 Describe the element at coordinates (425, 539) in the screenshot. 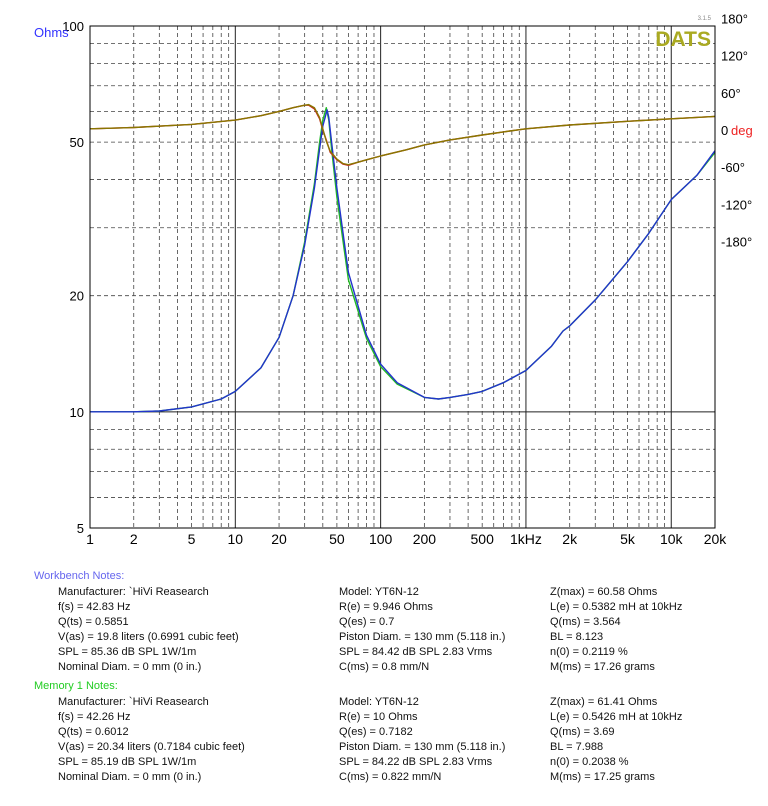

I see `x-tick-label: 200` at that location.